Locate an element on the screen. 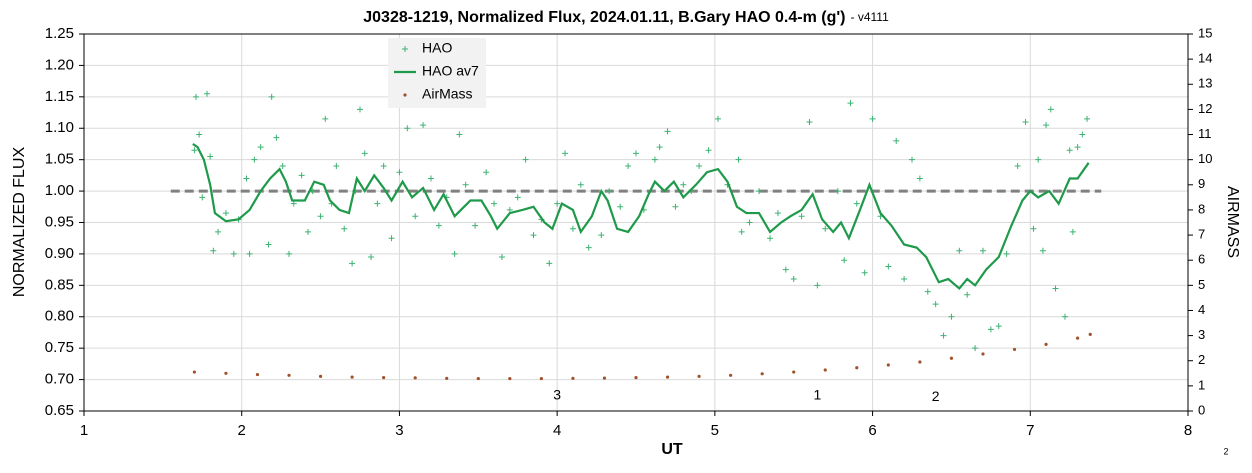 The image size is (1252, 473). x-tick-label: 1 is located at coordinates (84, 430).